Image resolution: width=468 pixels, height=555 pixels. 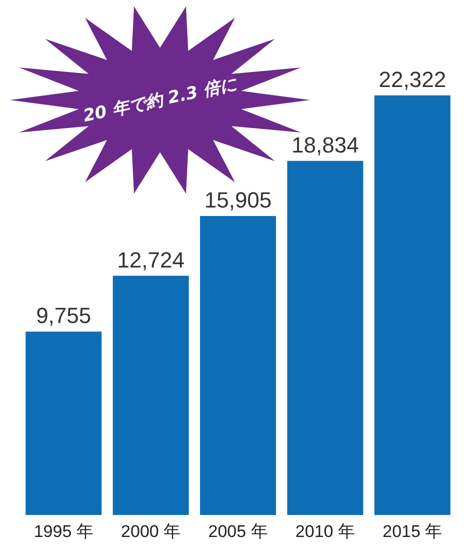 What do you see at coordinates (325, 531) in the screenshot?
I see `x-tick-label: 2010 年` at bounding box center [325, 531].